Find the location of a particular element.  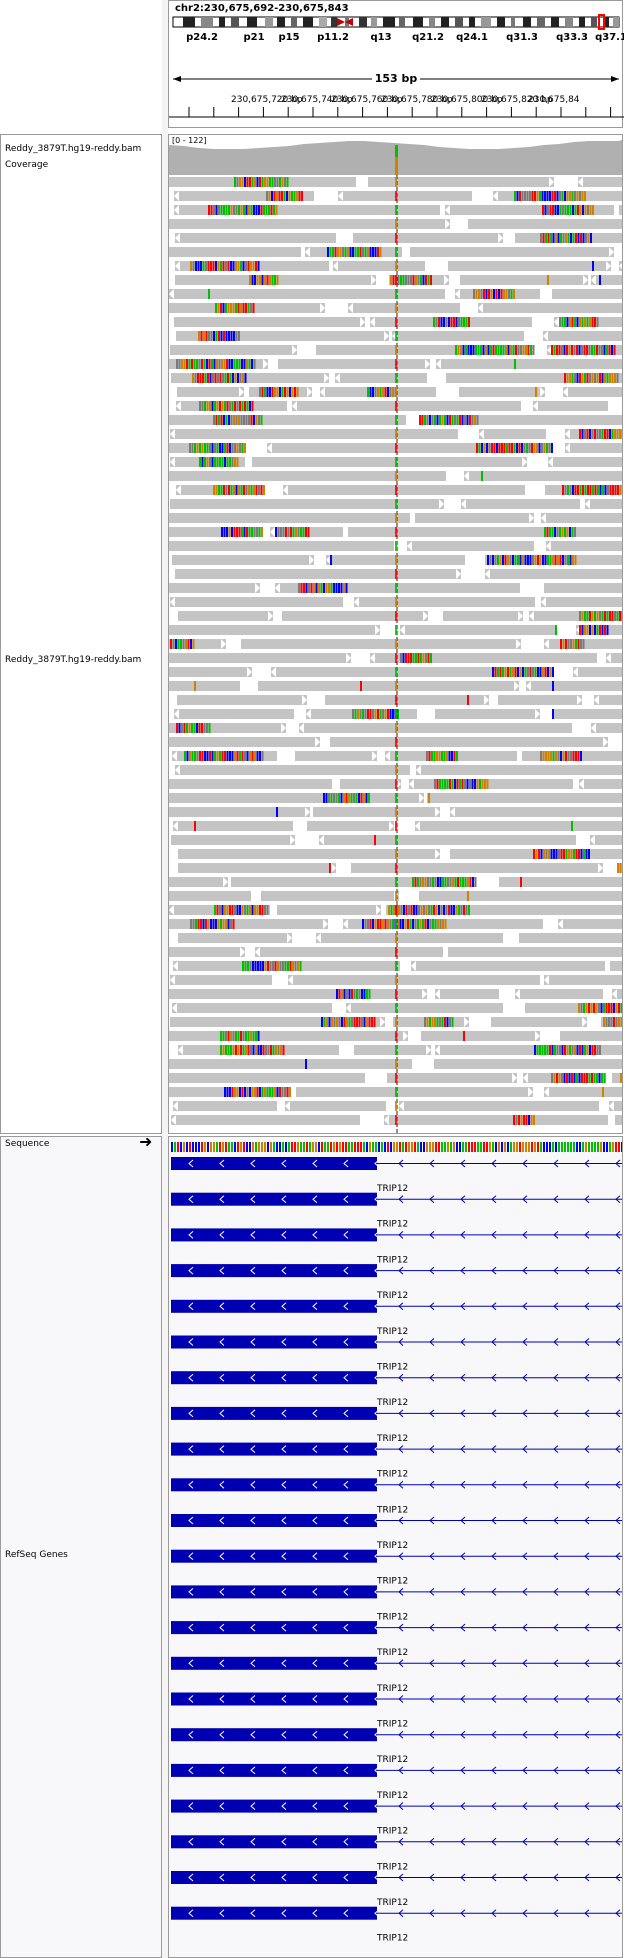

centromere-icon is located at coordinates (341, 22).